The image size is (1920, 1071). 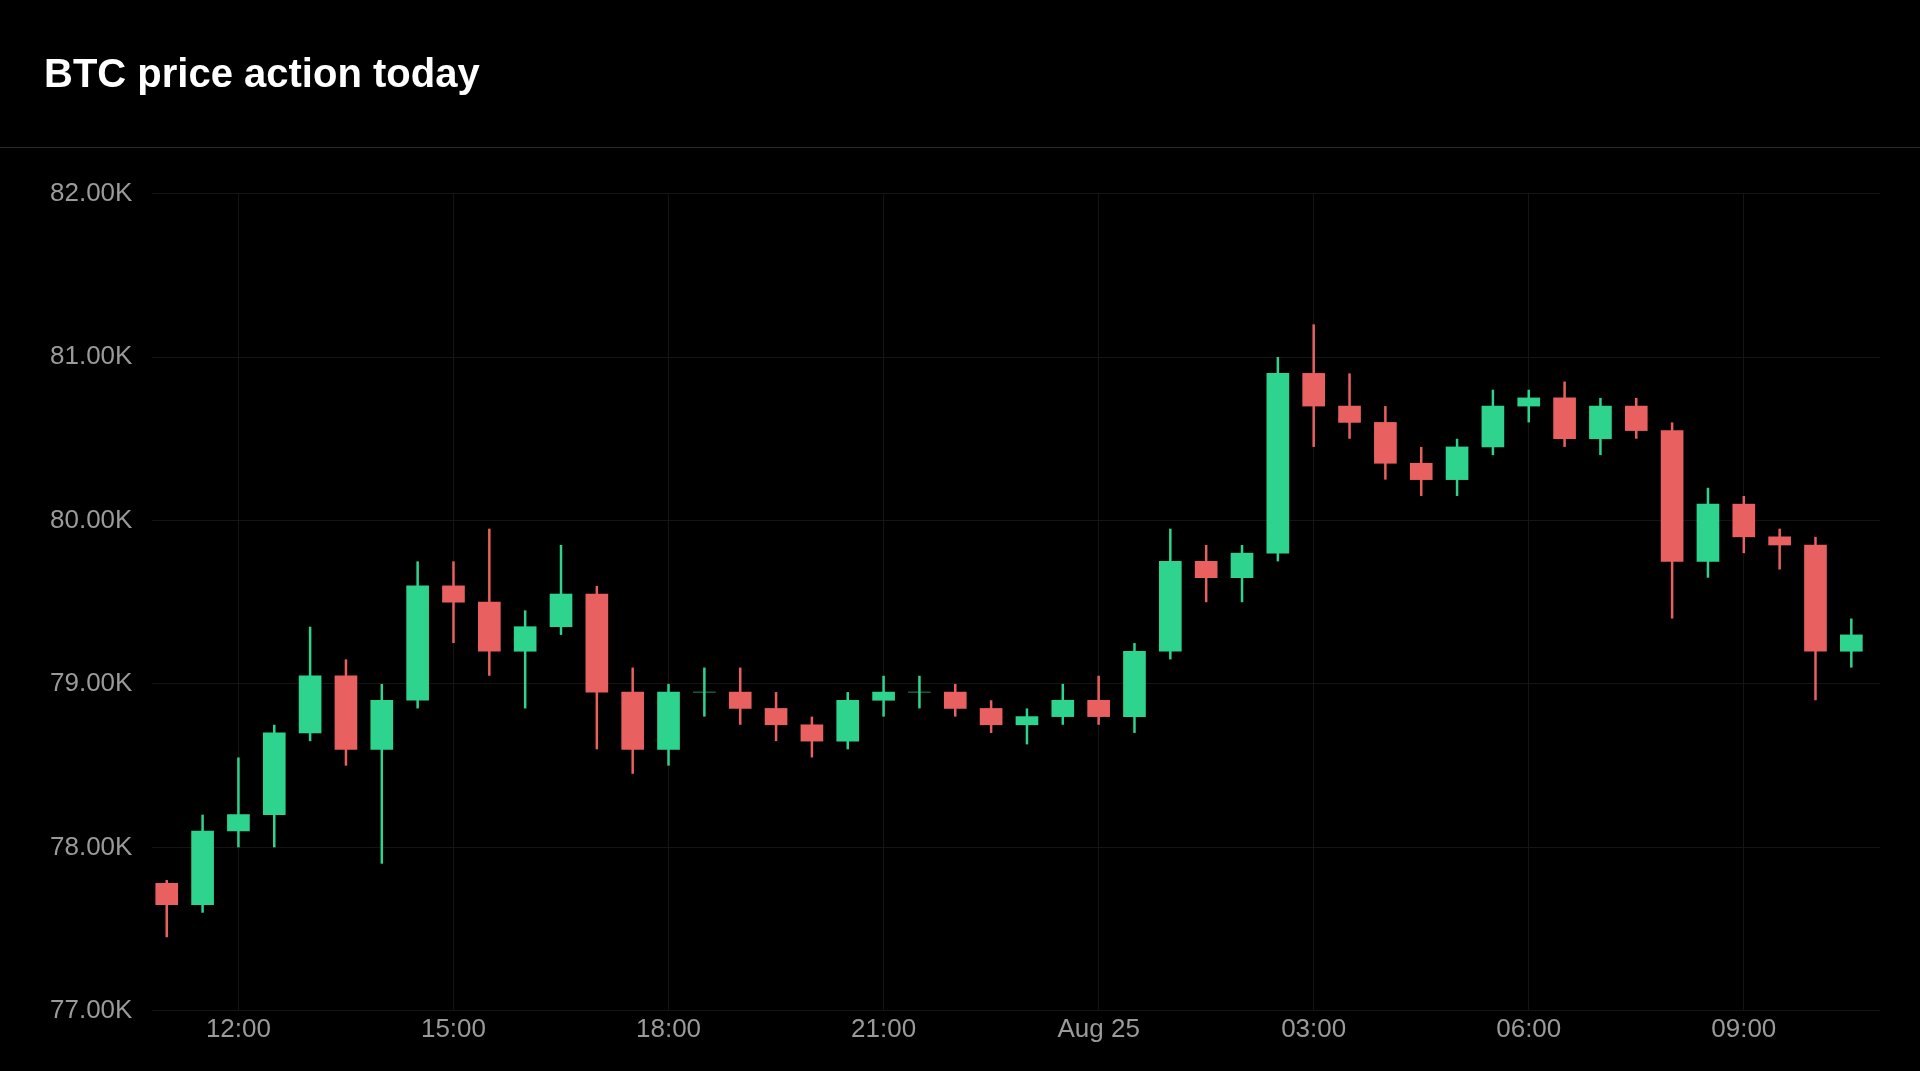 What do you see at coordinates (92, 682) in the screenshot?
I see `y-tick-label: 79.00K` at bounding box center [92, 682].